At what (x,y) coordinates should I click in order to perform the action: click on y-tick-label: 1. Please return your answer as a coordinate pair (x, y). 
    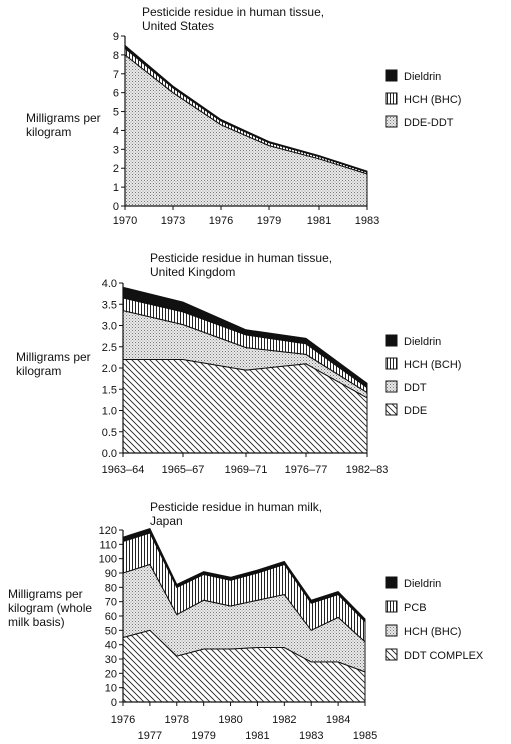
    Looking at the image, I should click on (116, 188).